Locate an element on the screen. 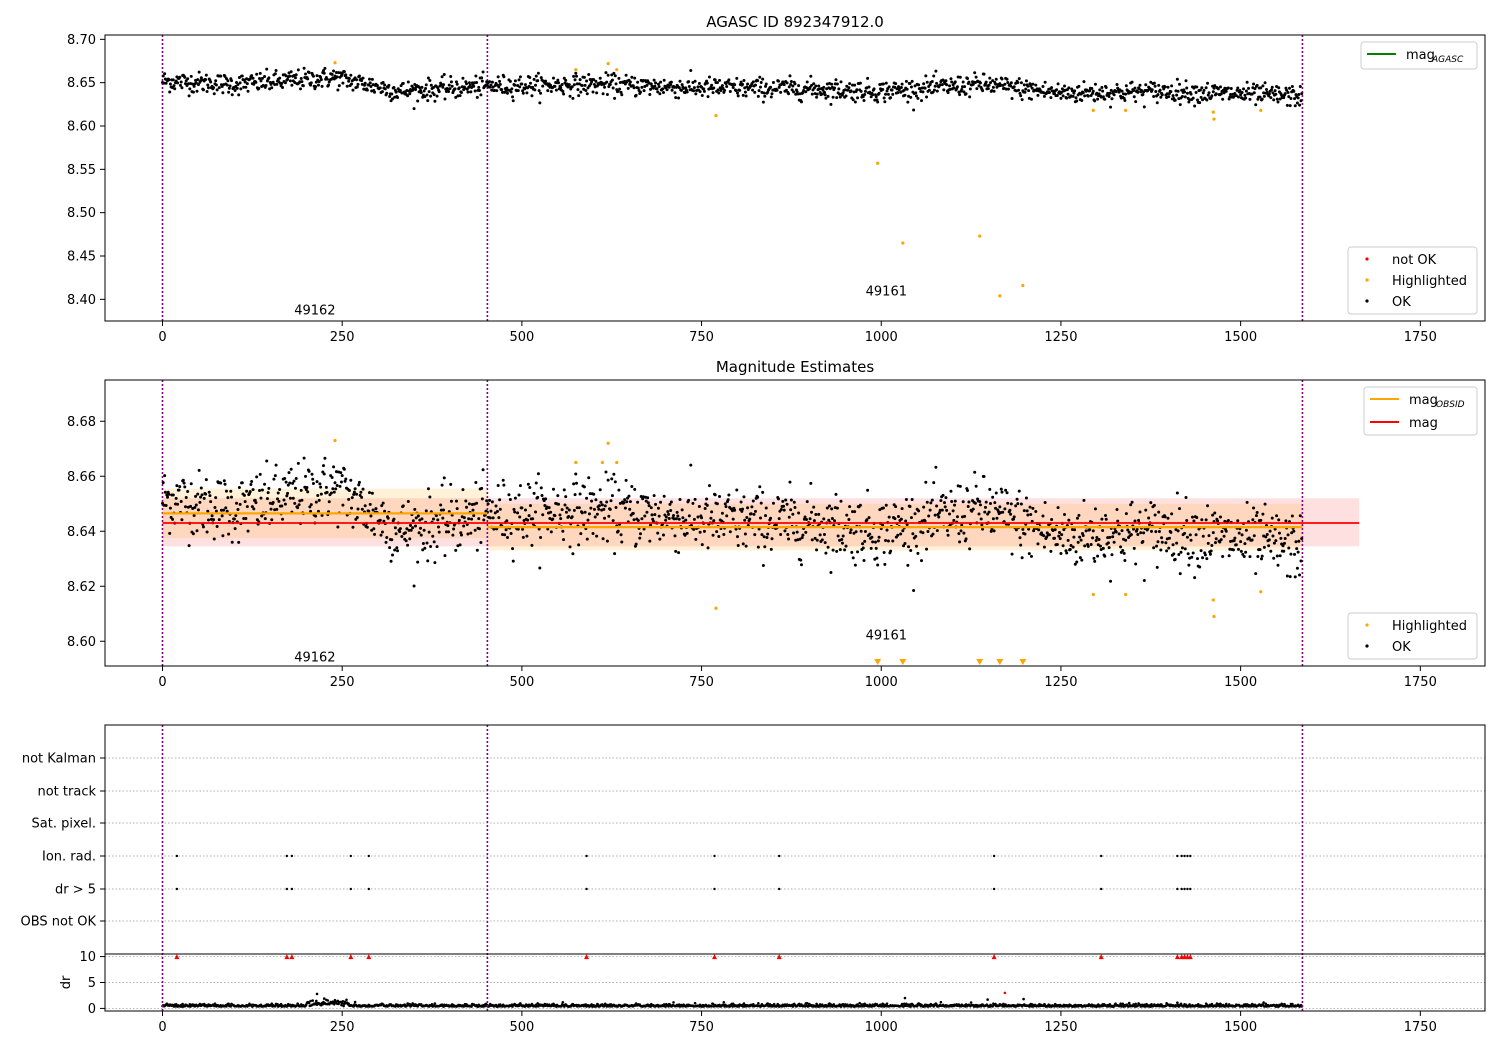 The height and width of the screenshot is (1050, 1500). dr-clipped-marker is located at coordinates (587, 957).